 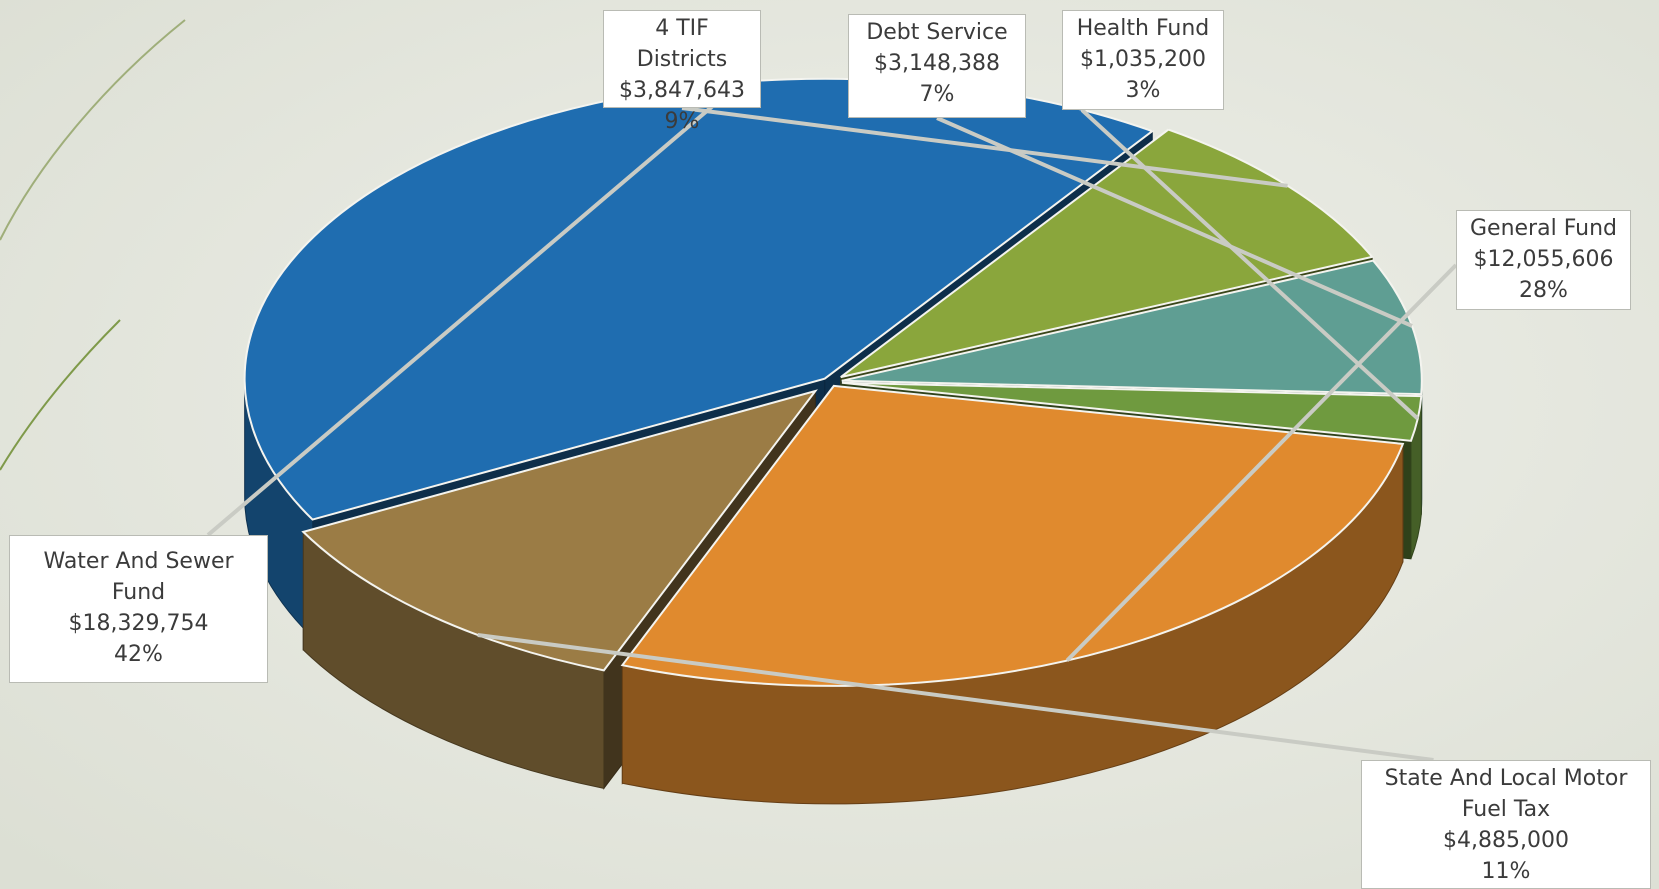 What do you see at coordinates (1261, 462) in the screenshot?
I see `leader-line-general-fund` at bounding box center [1261, 462].